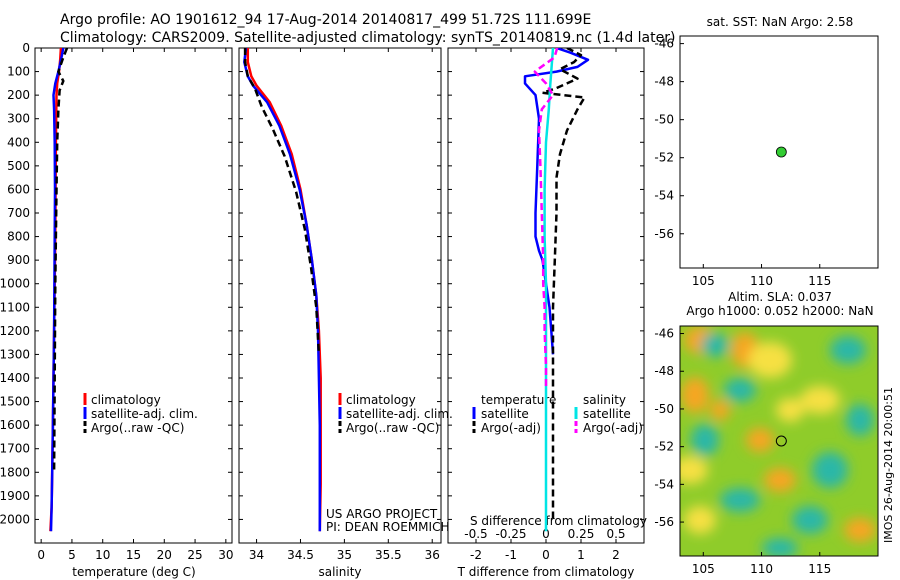  Describe the element at coordinates (664, 447) in the screenshot. I see `sla-map-ytick-label: -52` at that location.